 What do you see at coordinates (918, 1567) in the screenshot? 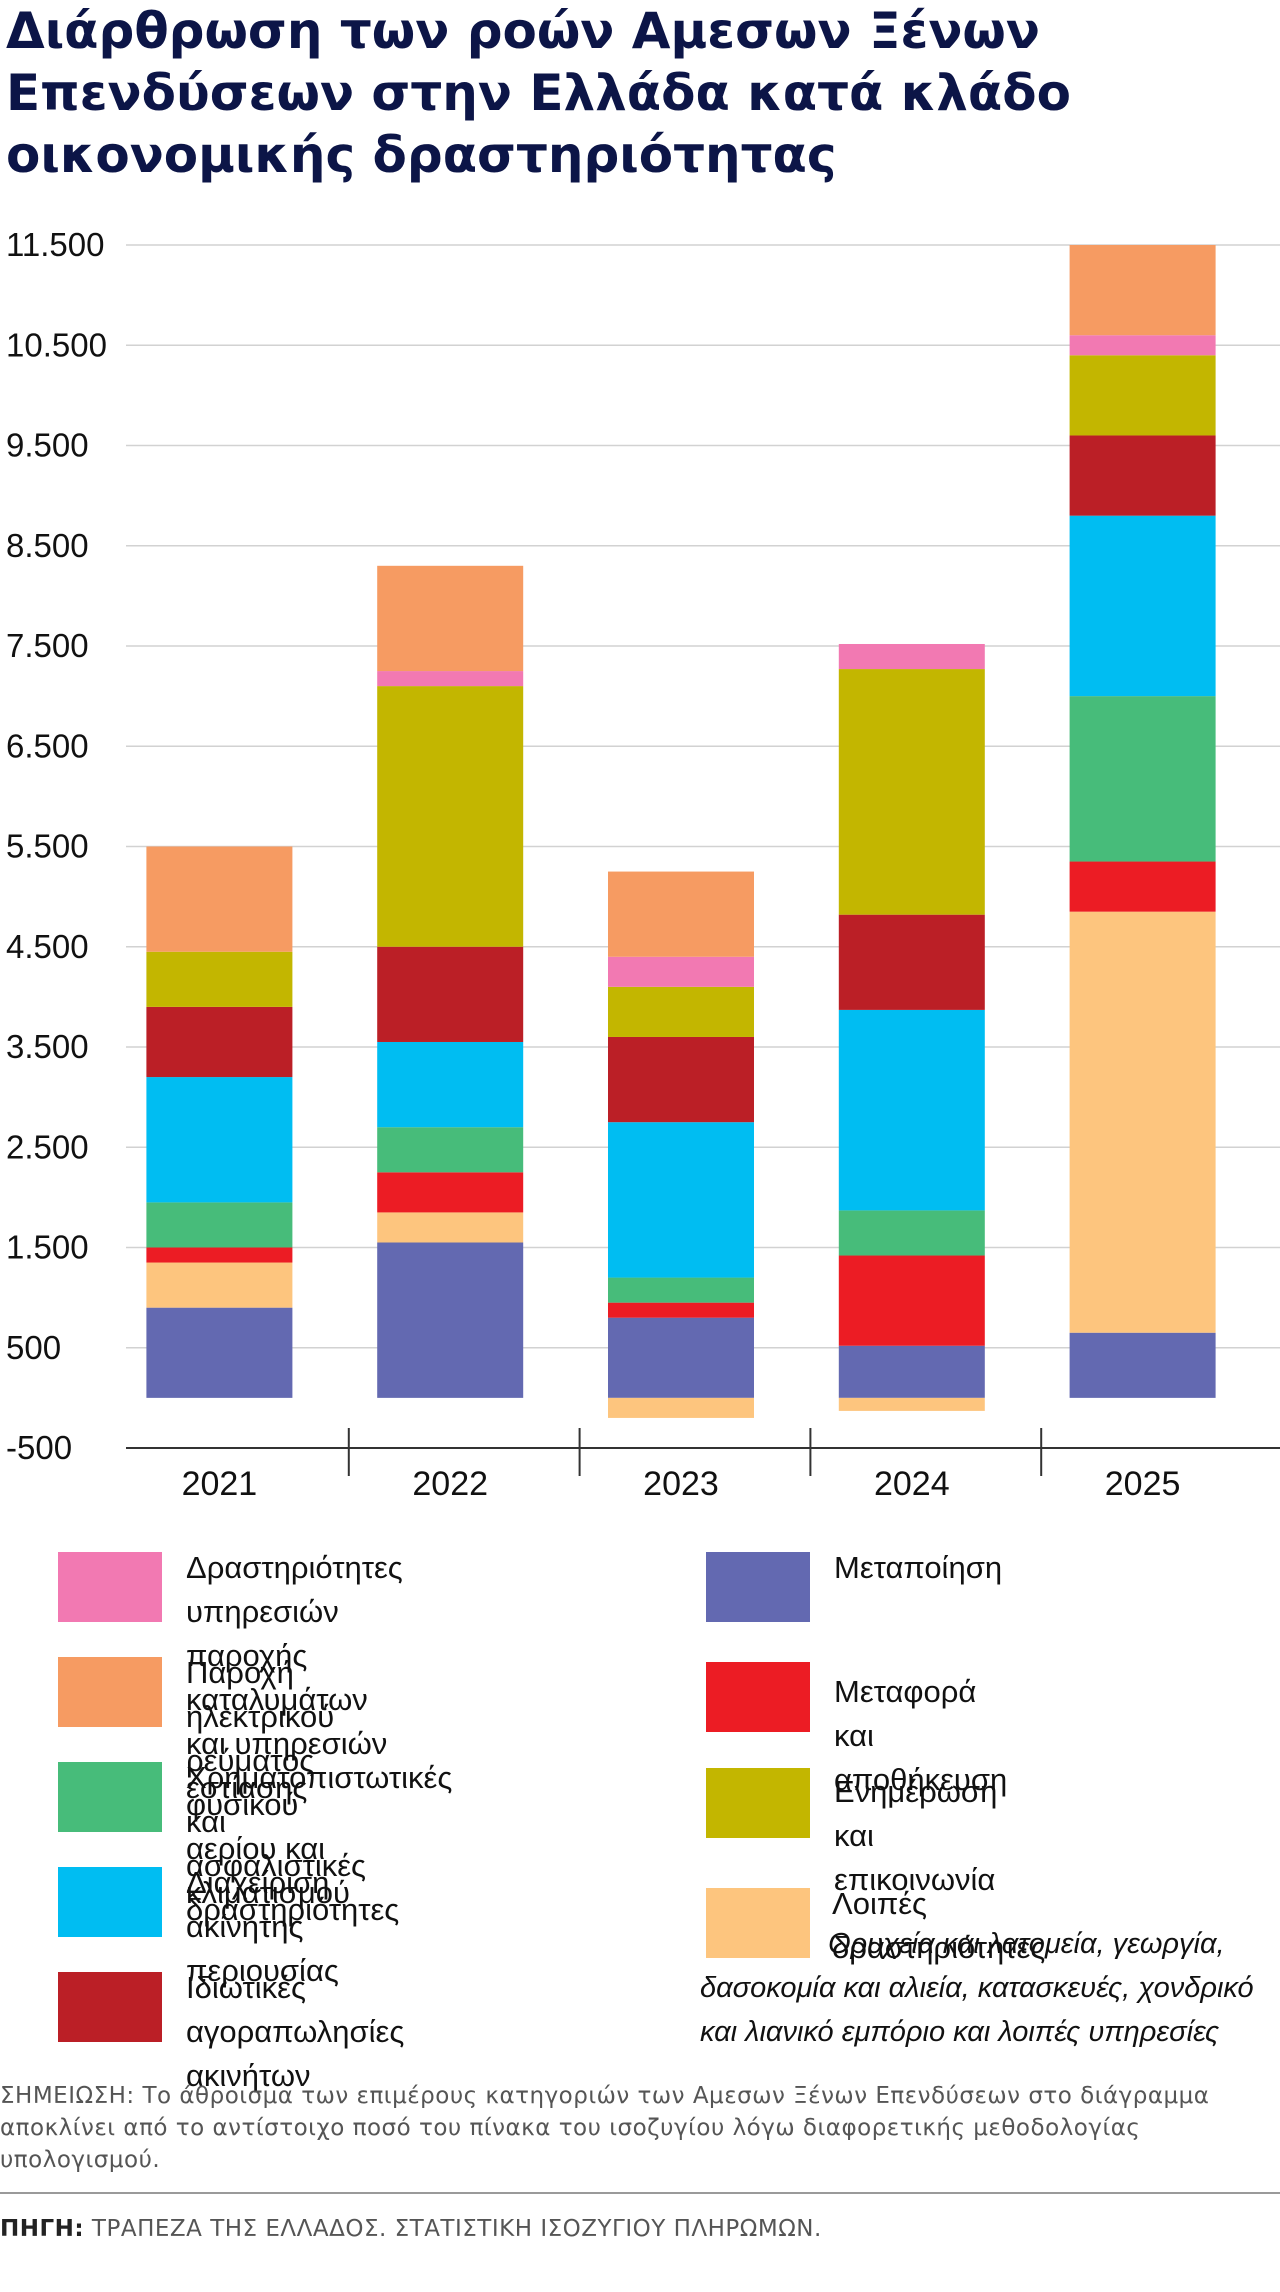
I see `legend-label-manufacturing: Μεταποίηση` at bounding box center [918, 1567].